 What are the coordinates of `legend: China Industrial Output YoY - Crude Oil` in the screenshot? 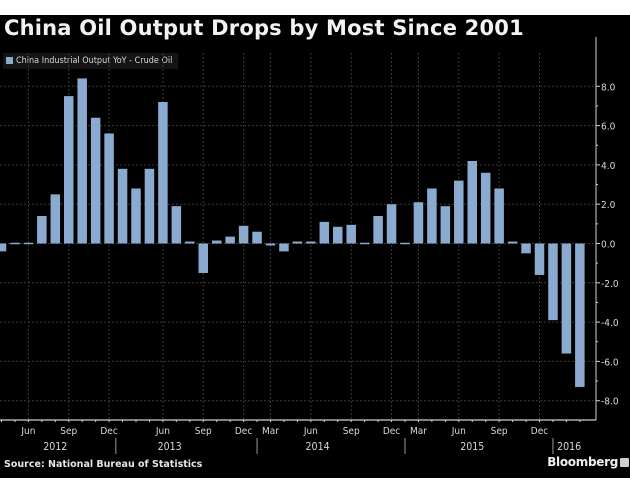 It's located at (91, 61).